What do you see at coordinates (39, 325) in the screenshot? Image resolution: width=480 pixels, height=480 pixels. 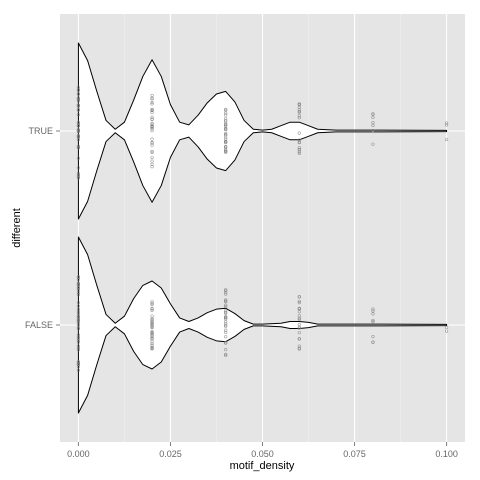 I see `y-tick-label: FALSE` at bounding box center [39, 325].